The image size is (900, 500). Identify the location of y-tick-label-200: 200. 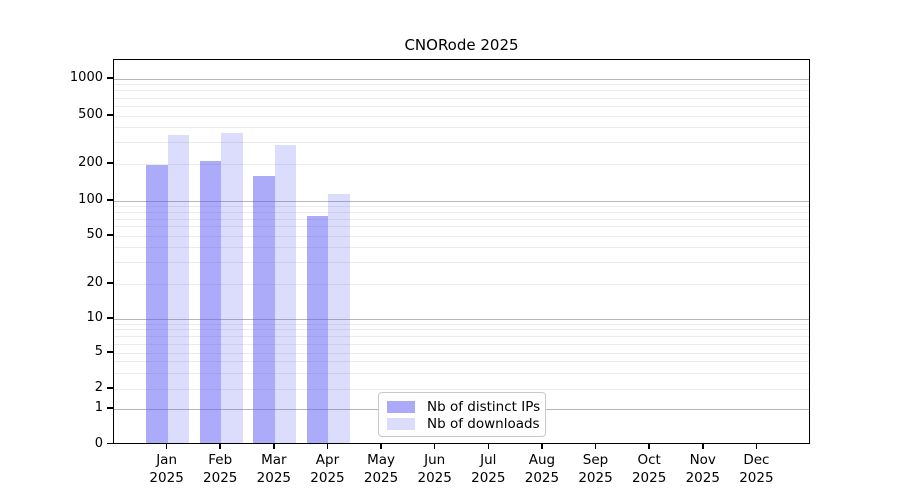
(90, 162).